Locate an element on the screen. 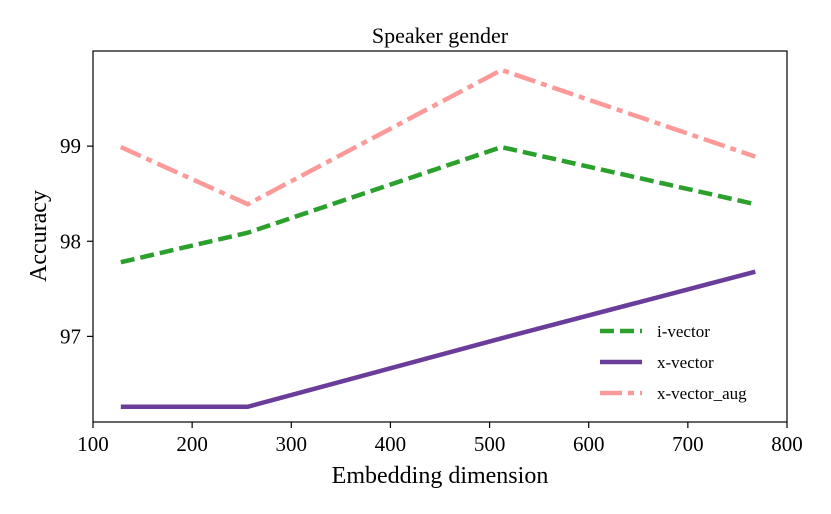 Image resolution: width=831 pixels, height=514 pixels. y-tick-label: 97 is located at coordinates (70, 336).